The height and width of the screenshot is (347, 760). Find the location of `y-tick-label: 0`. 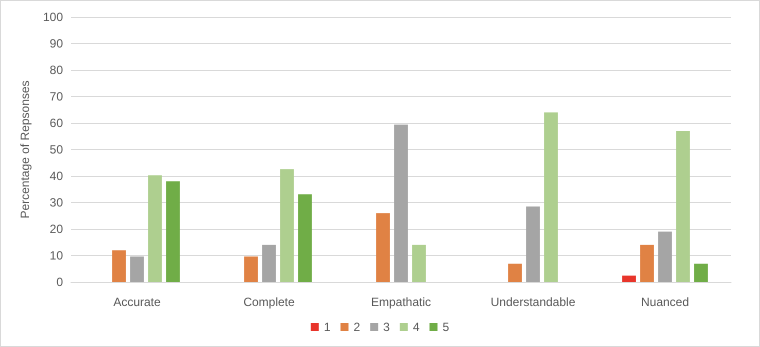

y-tick-label: 0 is located at coordinates (60, 282).